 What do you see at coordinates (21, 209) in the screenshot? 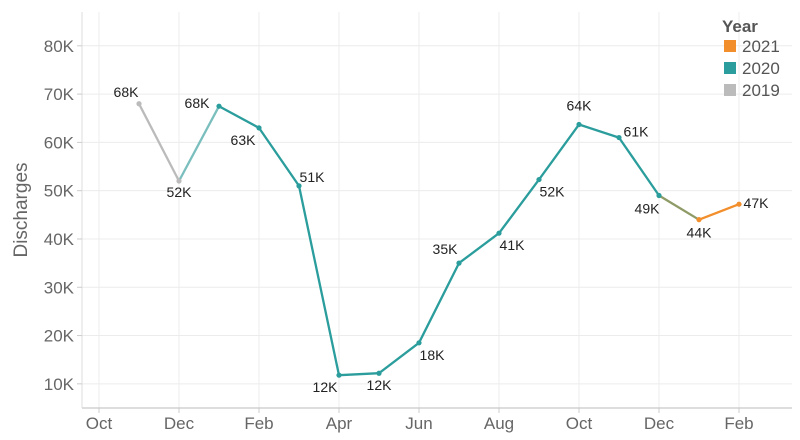
I see `y-axis-label: Discharges` at bounding box center [21, 209].